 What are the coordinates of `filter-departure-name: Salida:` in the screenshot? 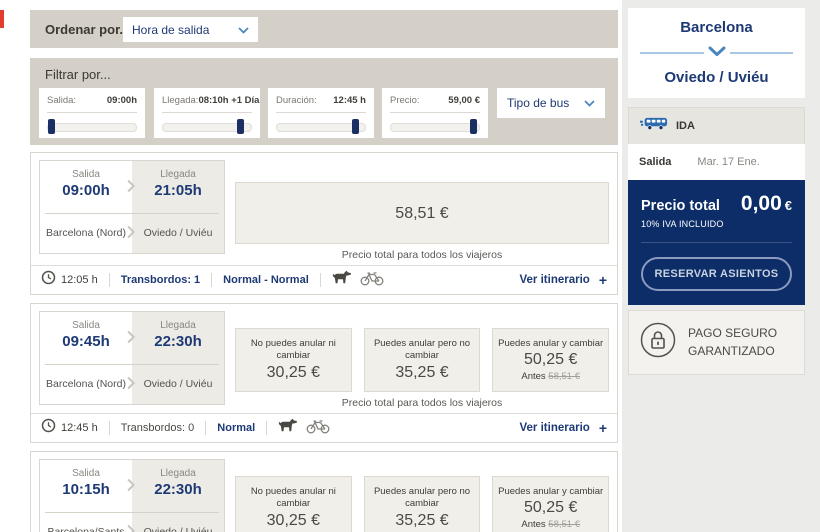 It's located at (62, 100).